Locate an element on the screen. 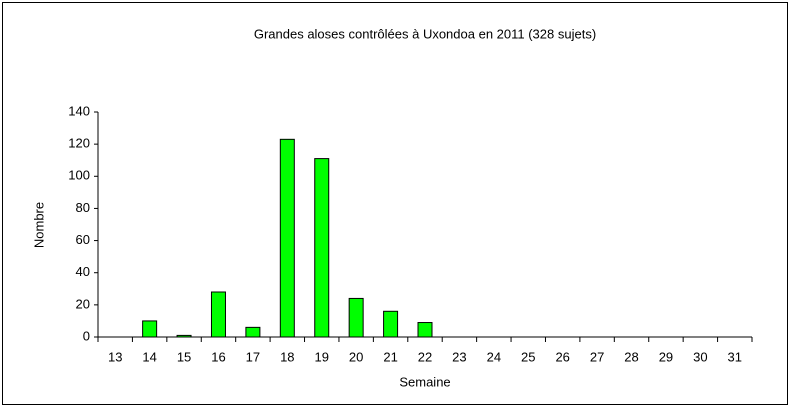  x-tick-label: 31 is located at coordinates (735, 356).